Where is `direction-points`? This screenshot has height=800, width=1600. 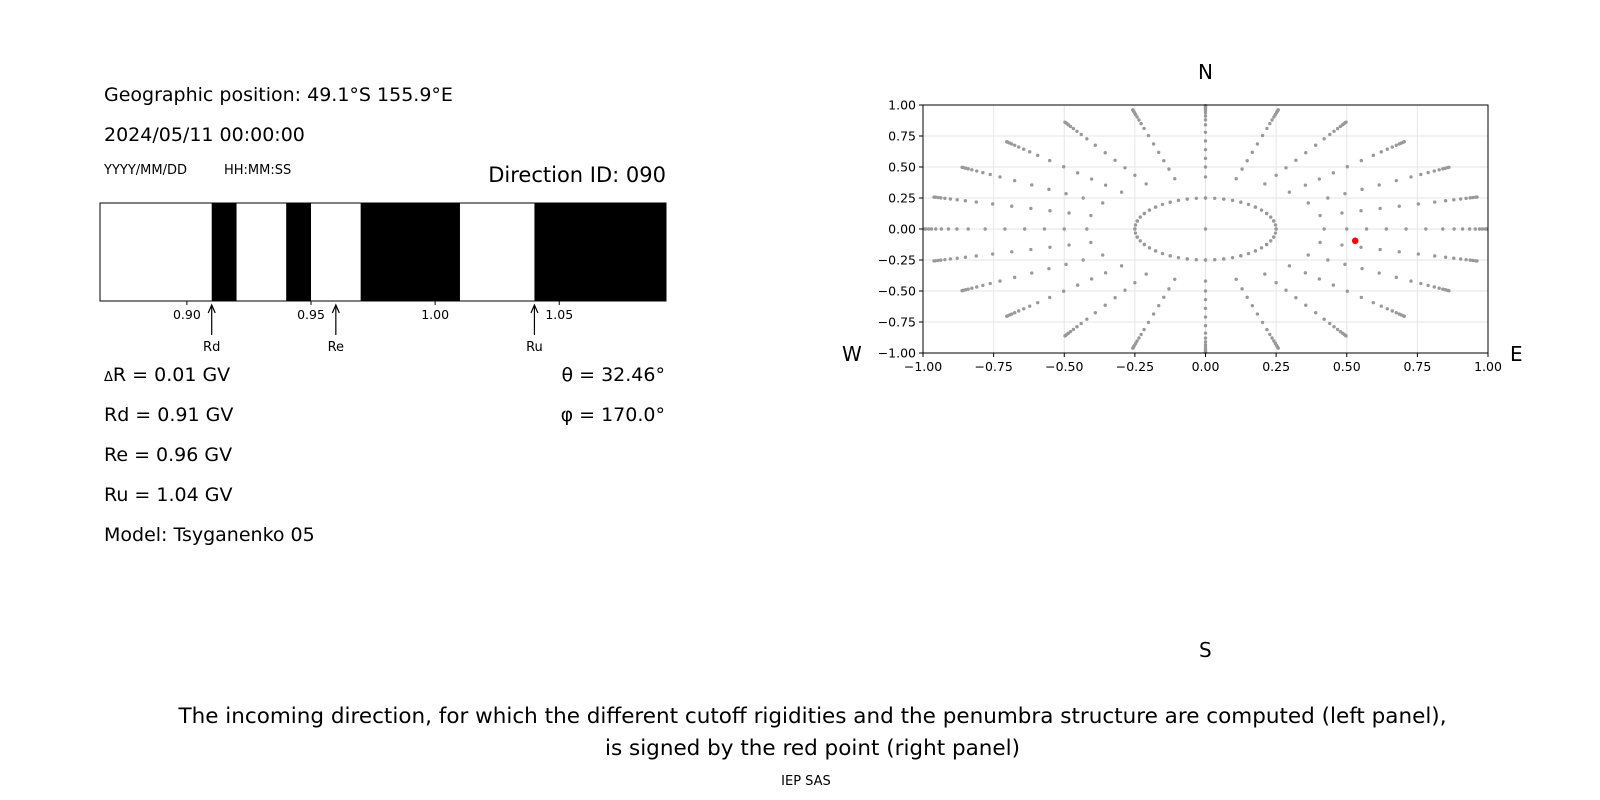 direction-points is located at coordinates (1205, 229).